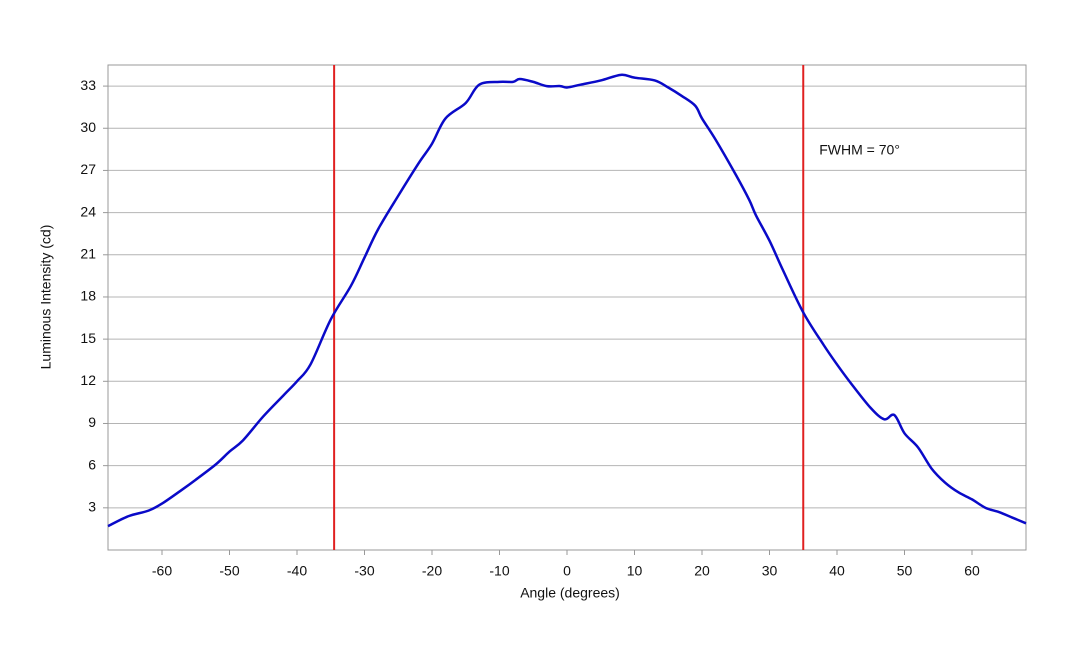  What do you see at coordinates (88, 85) in the screenshot?
I see `y-tick-label: 33` at bounding box center [88, 85].